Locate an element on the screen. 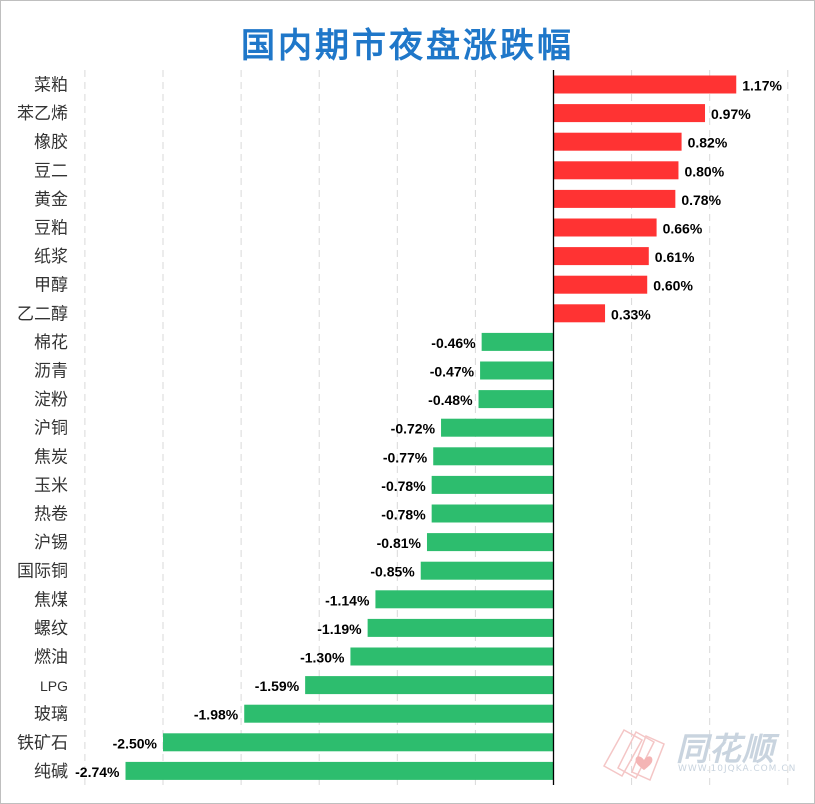  value-label: 0.82% is located at coordinates (708, 143).